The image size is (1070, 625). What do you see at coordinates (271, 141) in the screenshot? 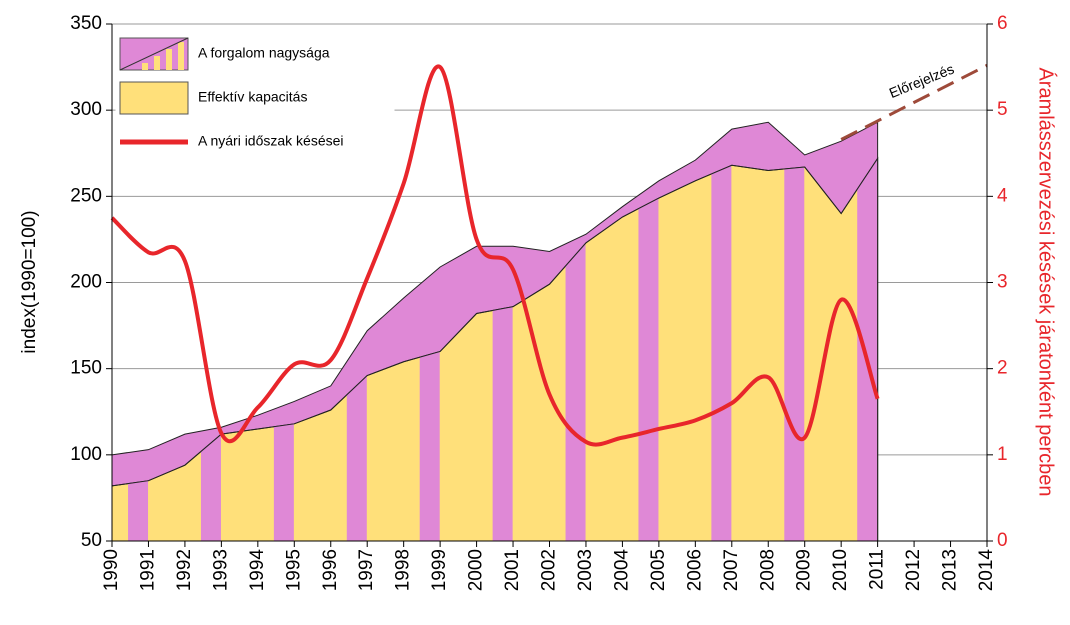
I see `legend-label: A nyári időszak késései` at bounding box center [271, 141].